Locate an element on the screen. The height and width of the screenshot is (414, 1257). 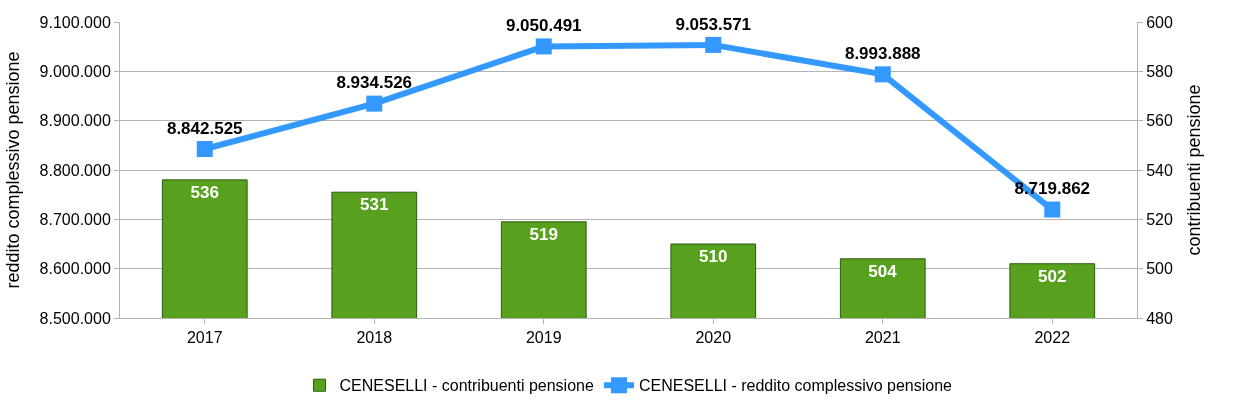
y2-tick-label: 500 is located at coordinates (1159, 269).